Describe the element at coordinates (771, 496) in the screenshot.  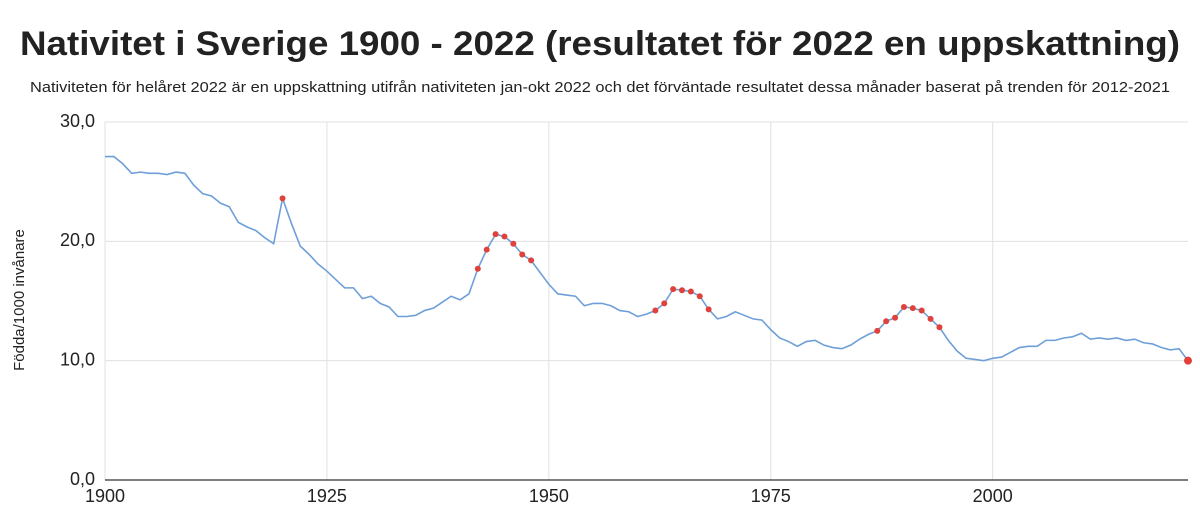
I see `x-tick-label: 1975` at that location.